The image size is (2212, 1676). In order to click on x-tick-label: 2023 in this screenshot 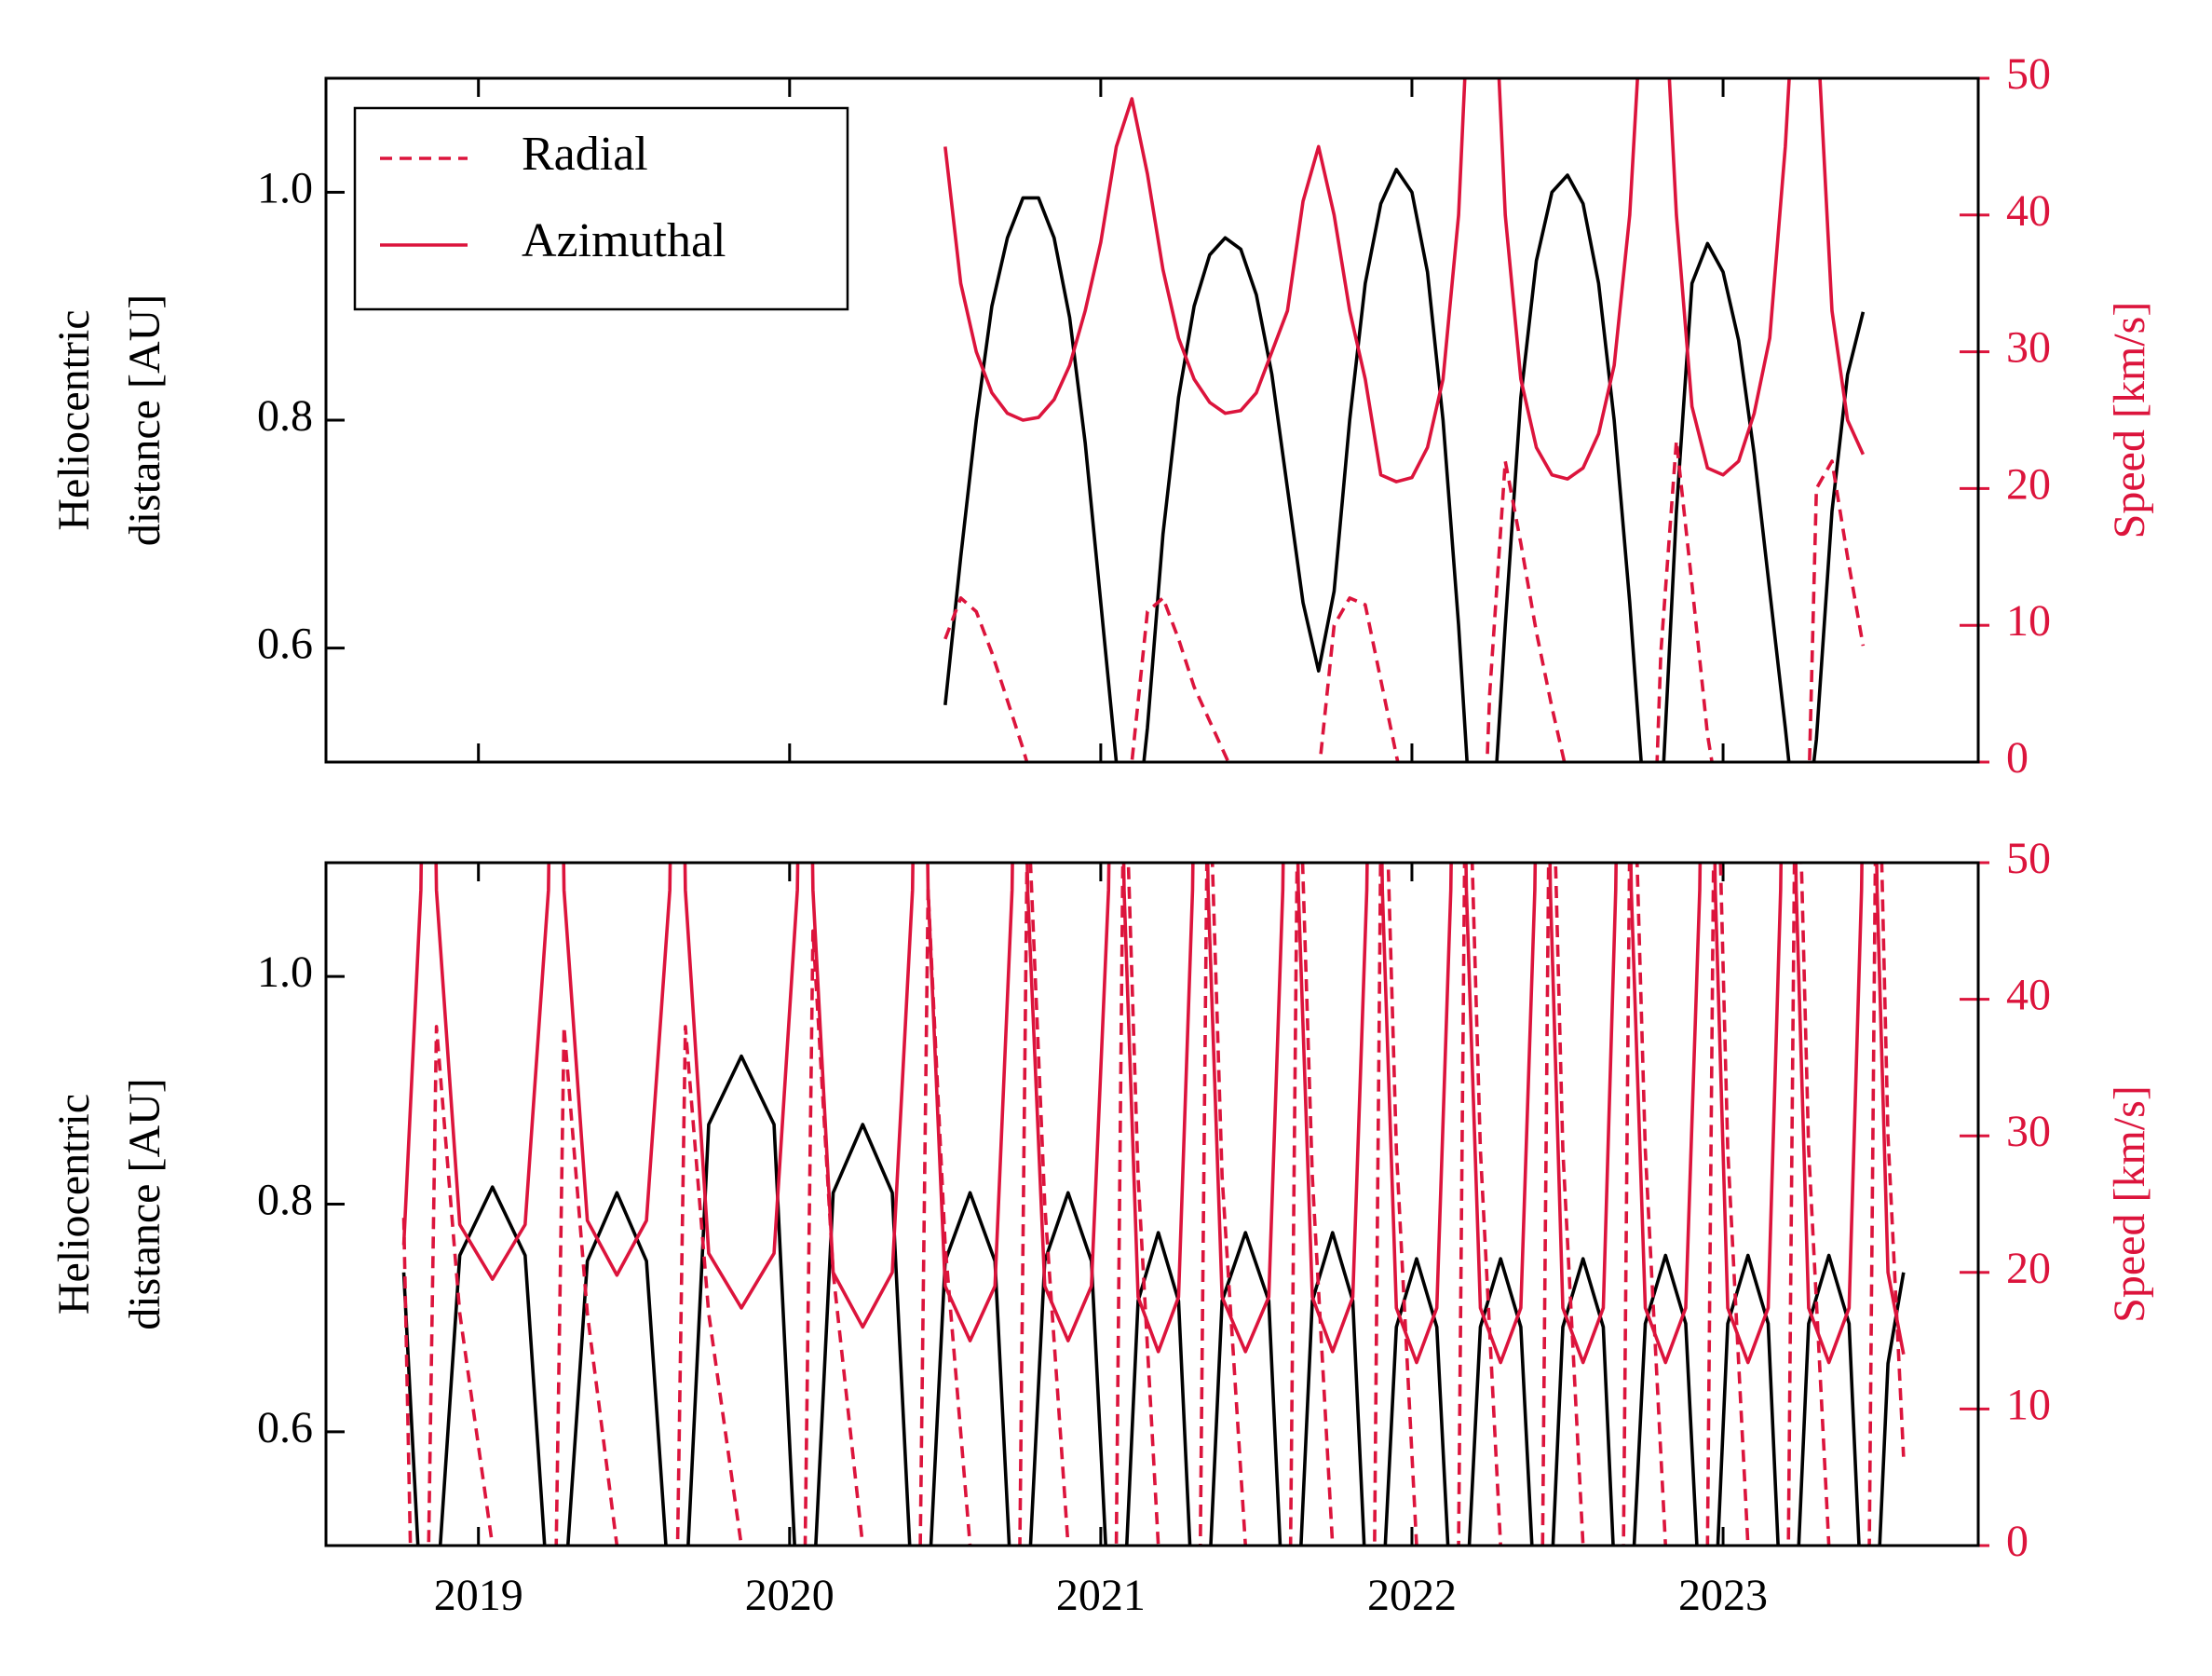, I will do `click(1723, 1596)`.